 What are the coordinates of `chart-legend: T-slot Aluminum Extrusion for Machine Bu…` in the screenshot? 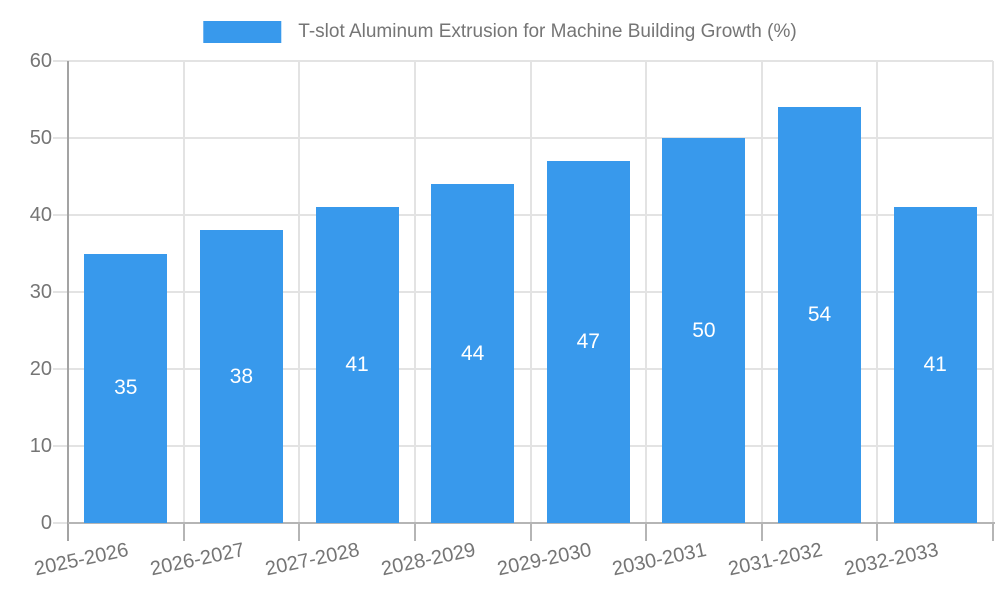 It's located at (500, 32).